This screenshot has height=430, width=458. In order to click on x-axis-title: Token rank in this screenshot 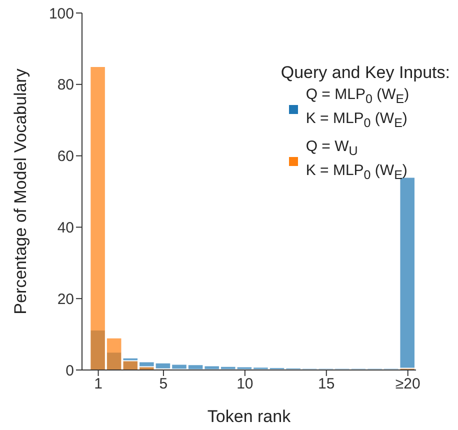, I will do `click(249, 416)`.